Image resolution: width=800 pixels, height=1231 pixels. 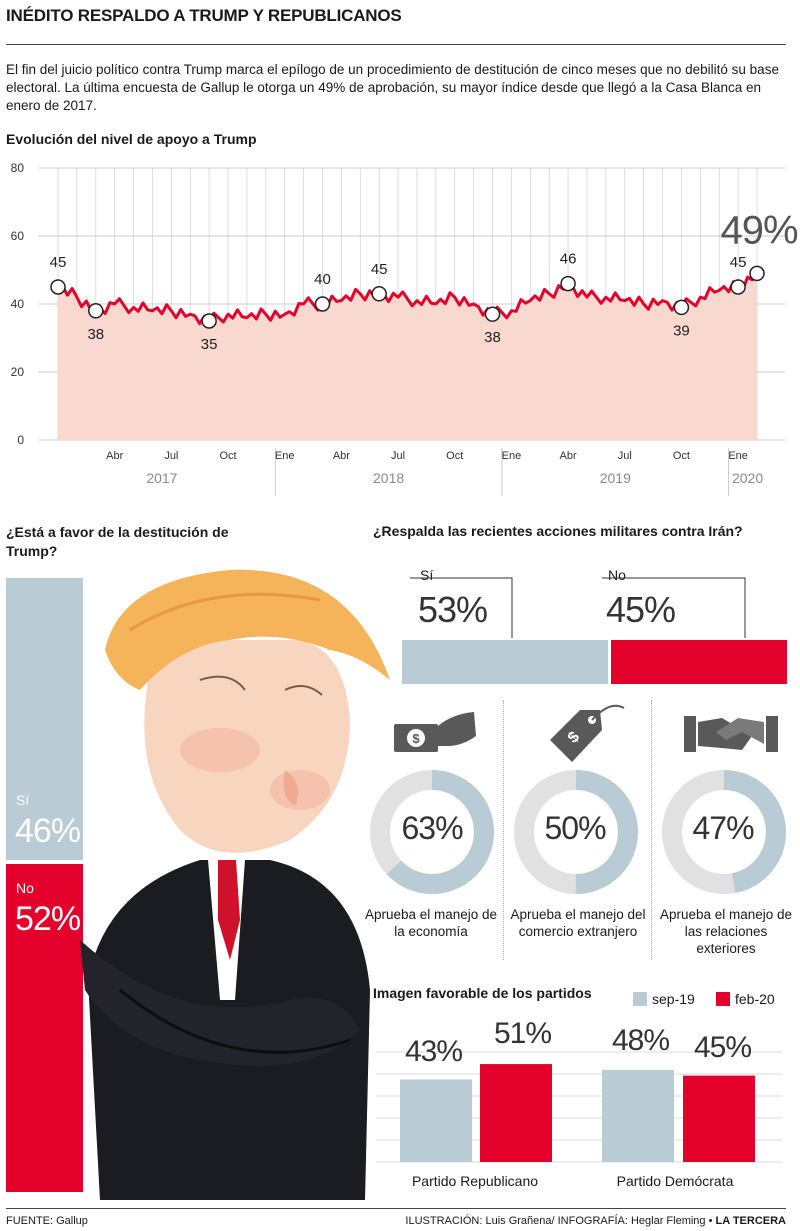 I want to click on party-name-rep: Partido Republicano, so click(x=475, y=1181).